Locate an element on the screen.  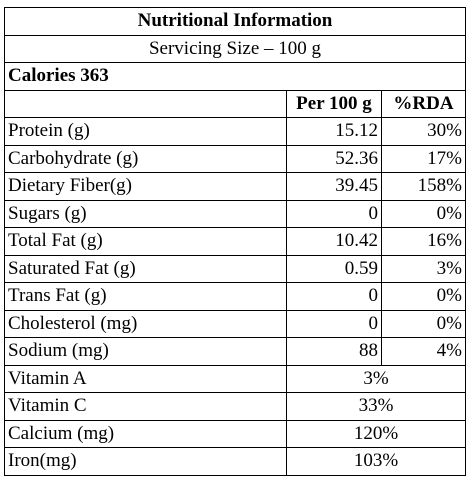
nutrient-rda: 3% is located at coordinates (423, 268).